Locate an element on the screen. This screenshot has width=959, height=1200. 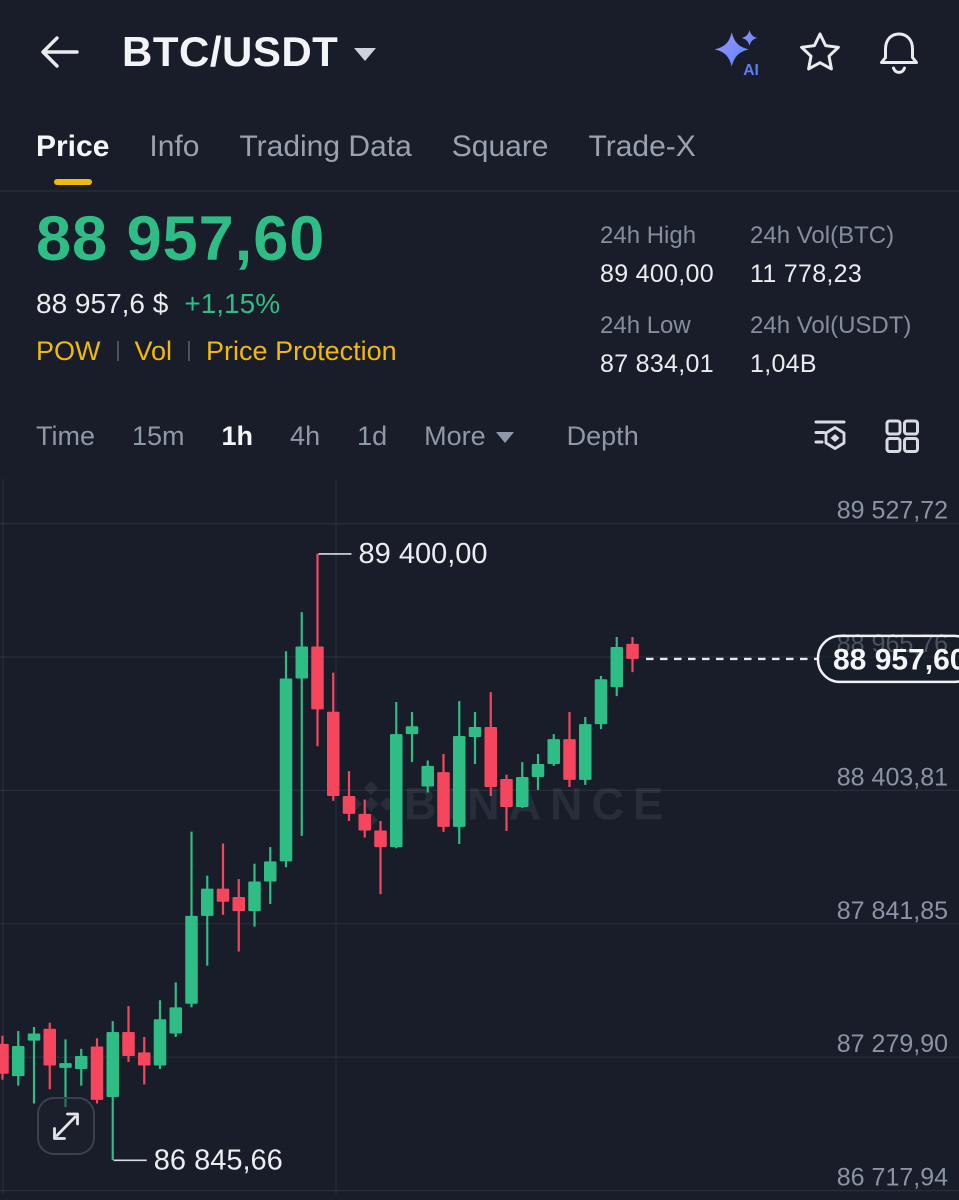
tag-price-protection: Price Protection is located at coordinates (301, 350).